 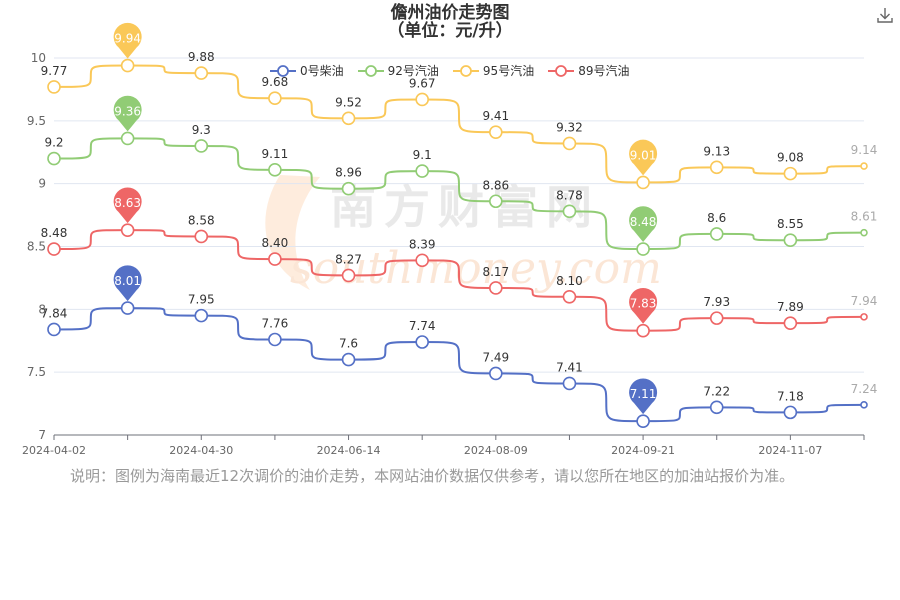 What do you see at coordinates (413, 71) in the screenshot?
I see `legend-label: 92号汽油` at bounding box center [413, 71].